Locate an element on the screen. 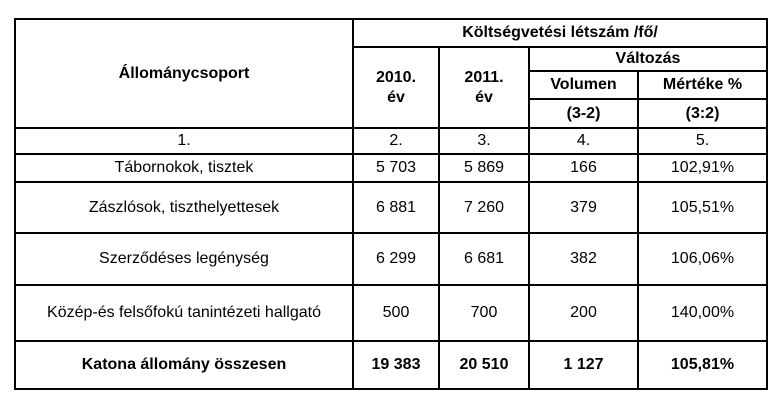 The height and width of the screenshot is (413, 779). value-2011: 6 681 is located at coordinates (484, 259).